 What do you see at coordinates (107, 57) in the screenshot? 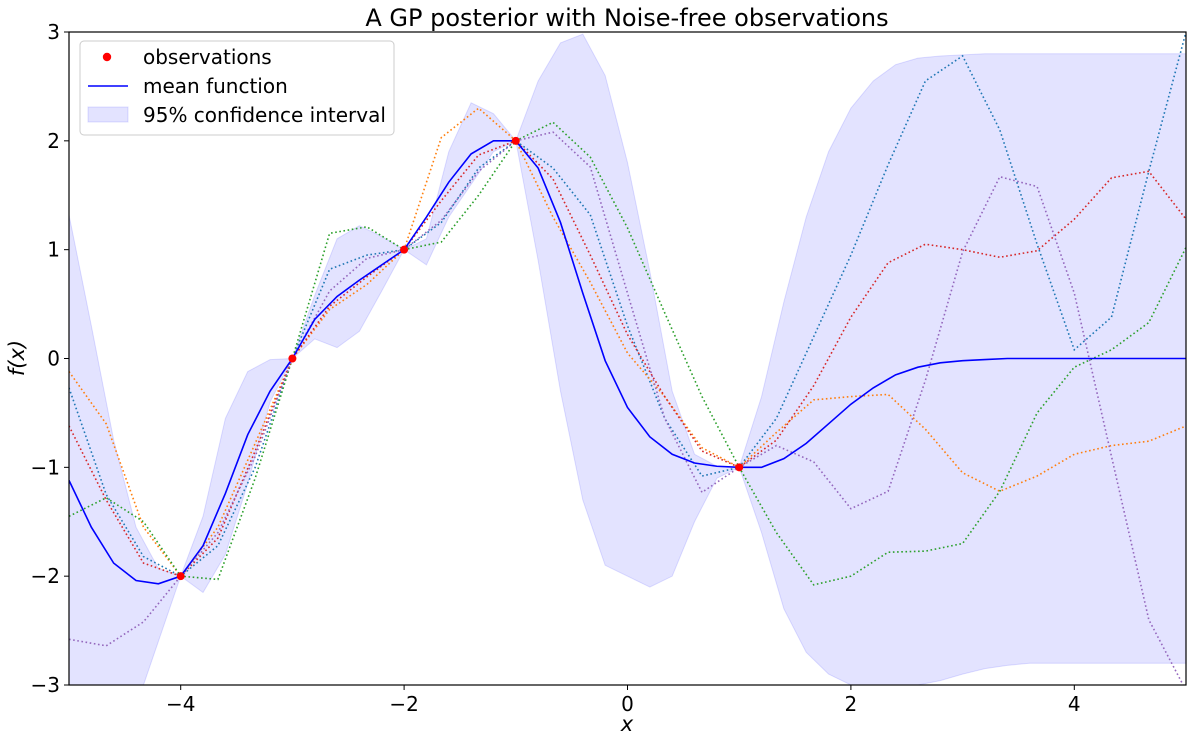
I see `legend-observations-marker` at bounding box center [107, 57].